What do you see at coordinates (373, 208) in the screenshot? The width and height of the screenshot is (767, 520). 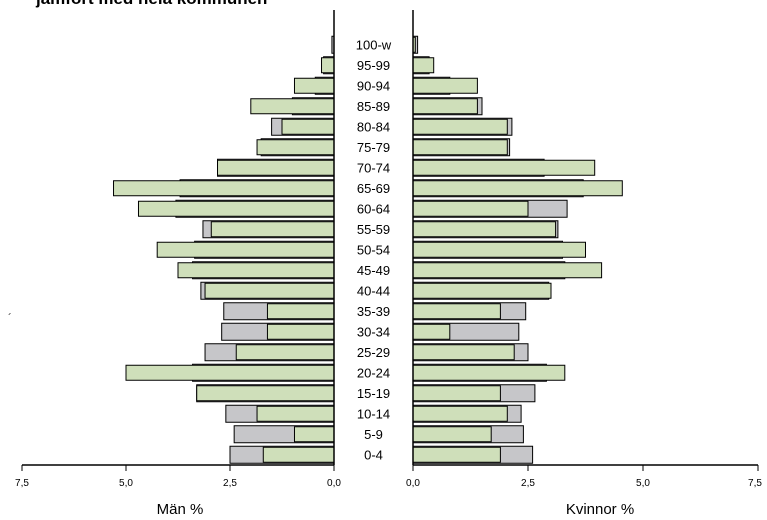 I see `age-label-60-64: 60-64` at bounding box center [373, 208].